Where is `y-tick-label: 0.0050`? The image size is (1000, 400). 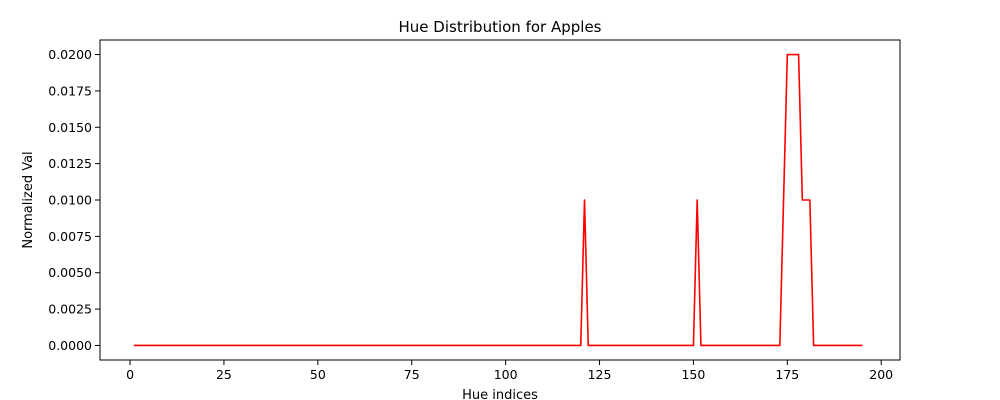 y-tick-label: 0.0050 is located at coordinates (70, 272).